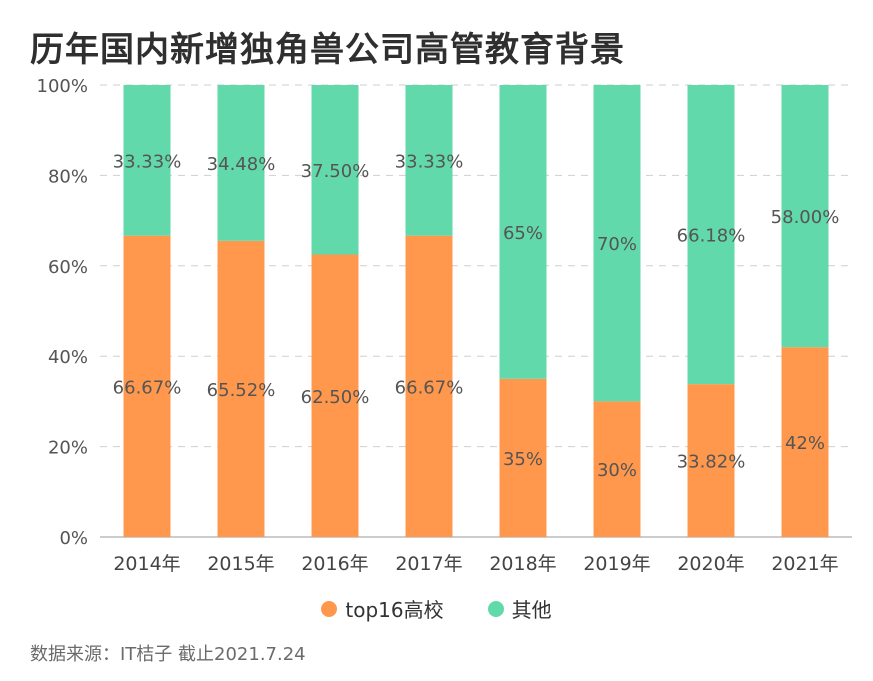 Image resolution: width=873 pixels, height=681 pixels. What do you see at coordinates (531, 610) in the screenshot?
I see `legend-label-other: 其他` at bounding box center [531, 610].